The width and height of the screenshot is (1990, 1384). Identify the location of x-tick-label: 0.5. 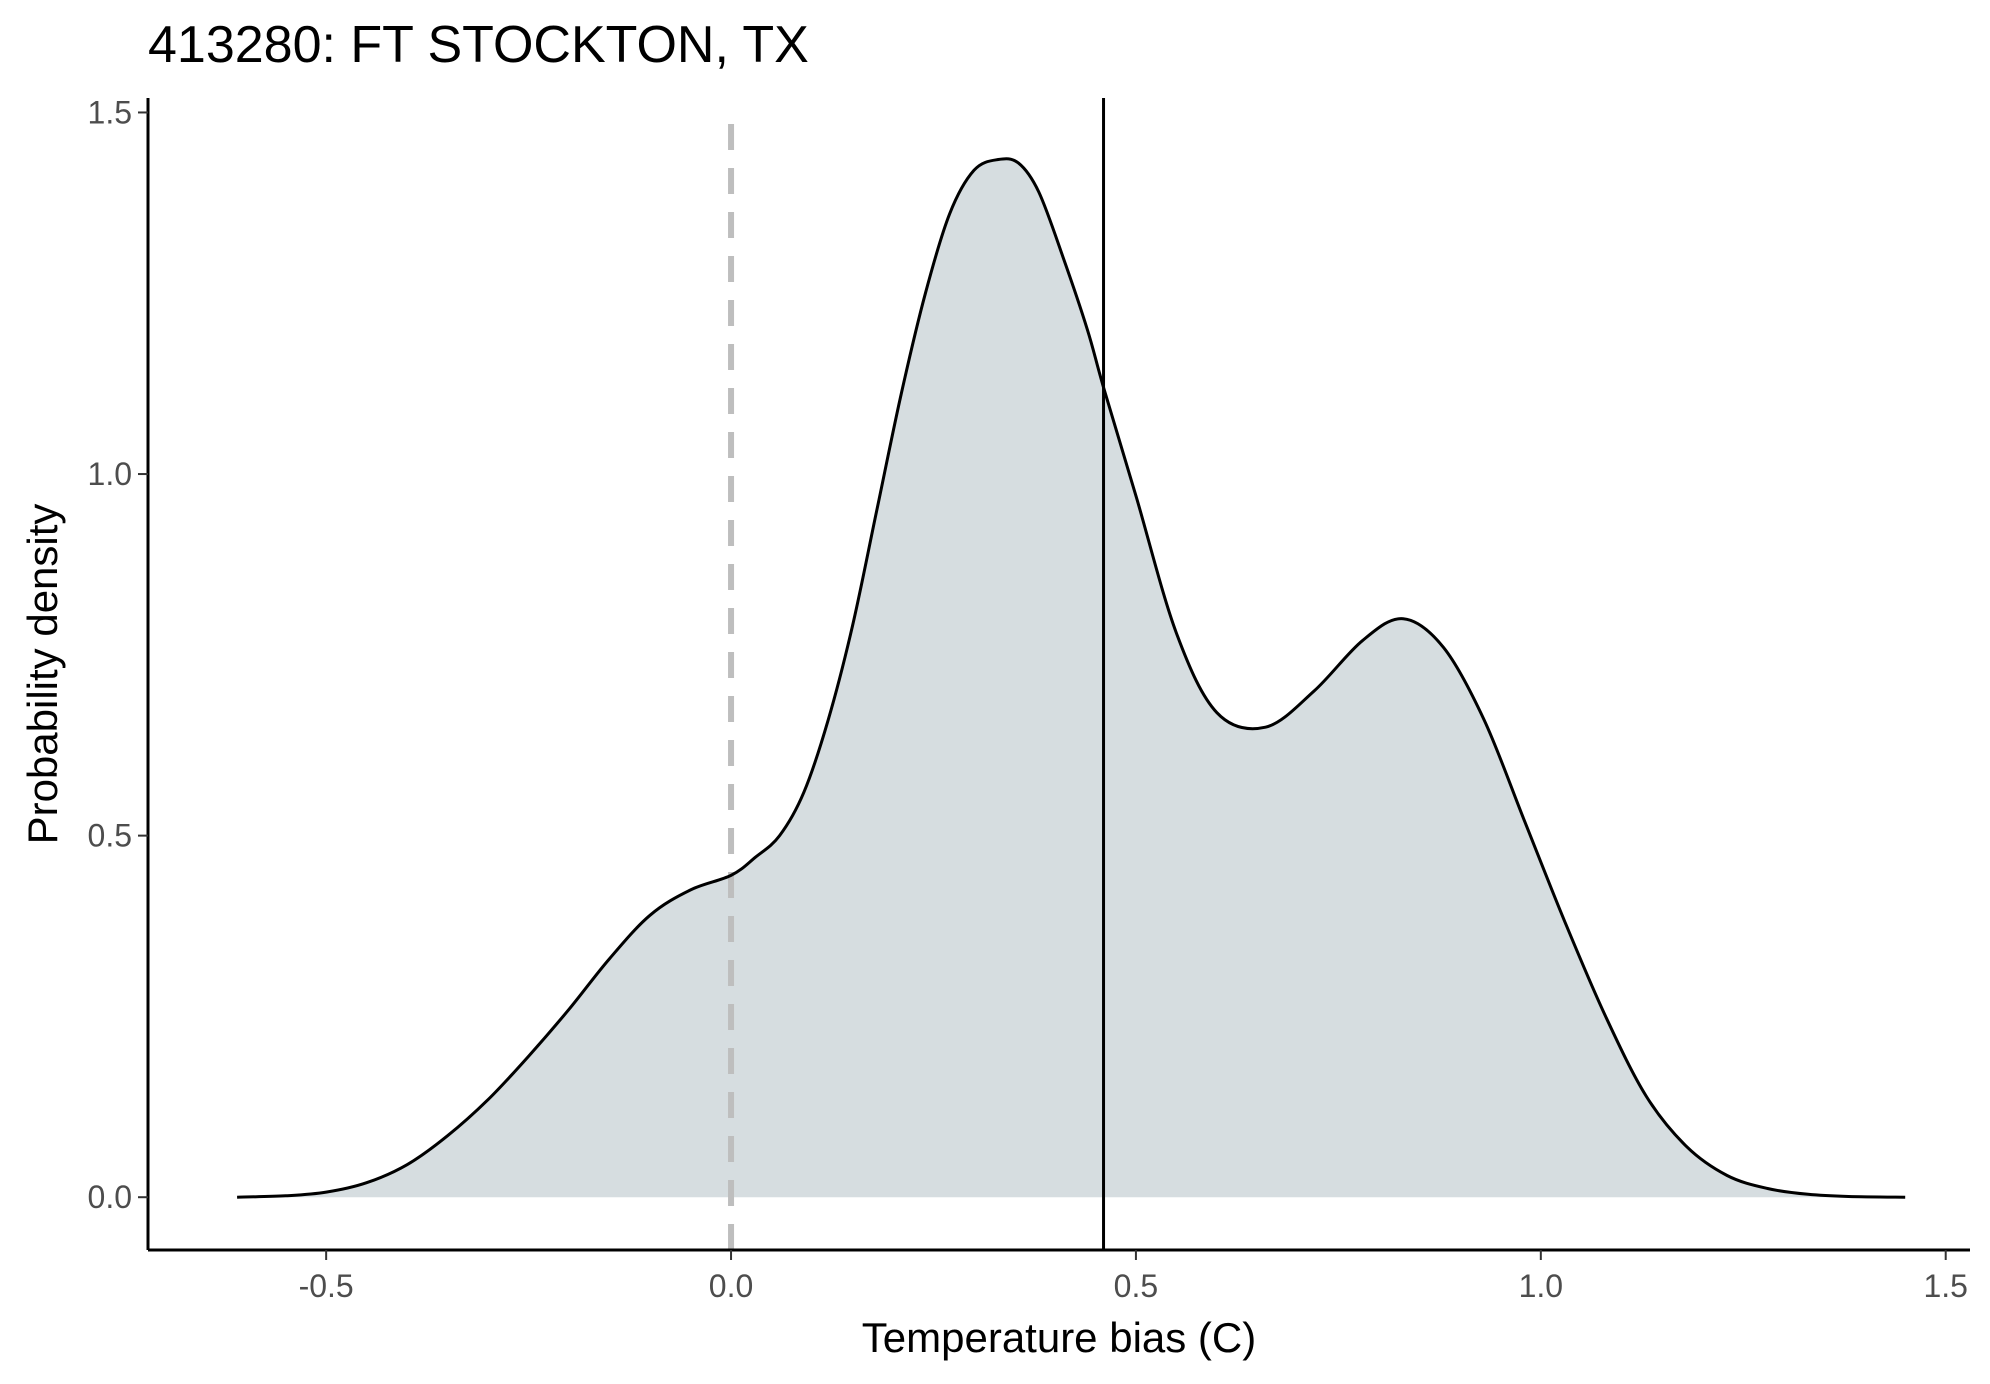
(1136, 1286).